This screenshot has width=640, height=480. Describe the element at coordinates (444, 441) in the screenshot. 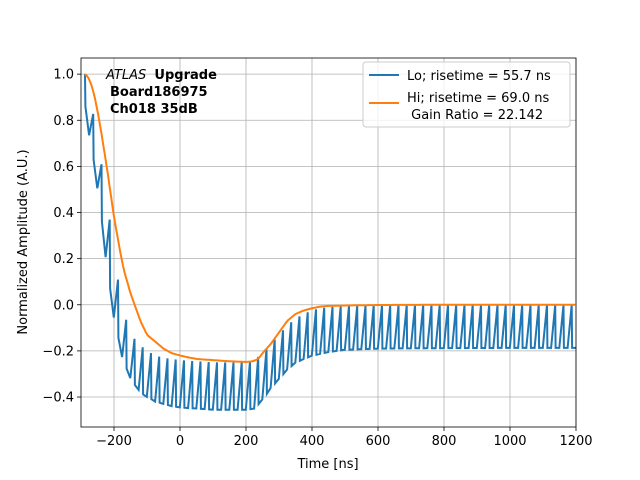

I see `x-tick-label: 800` at that location.